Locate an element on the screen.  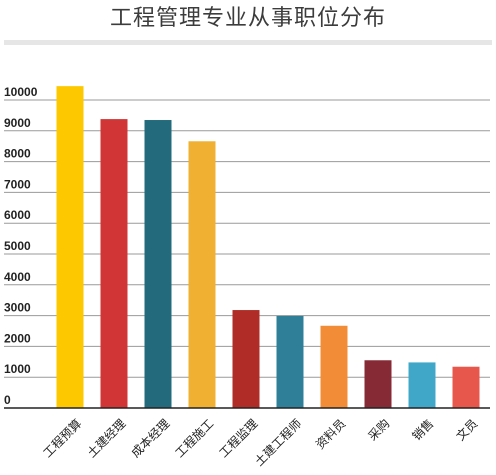
x-category-label: 成本经理 is located at coordinates (150, 438).